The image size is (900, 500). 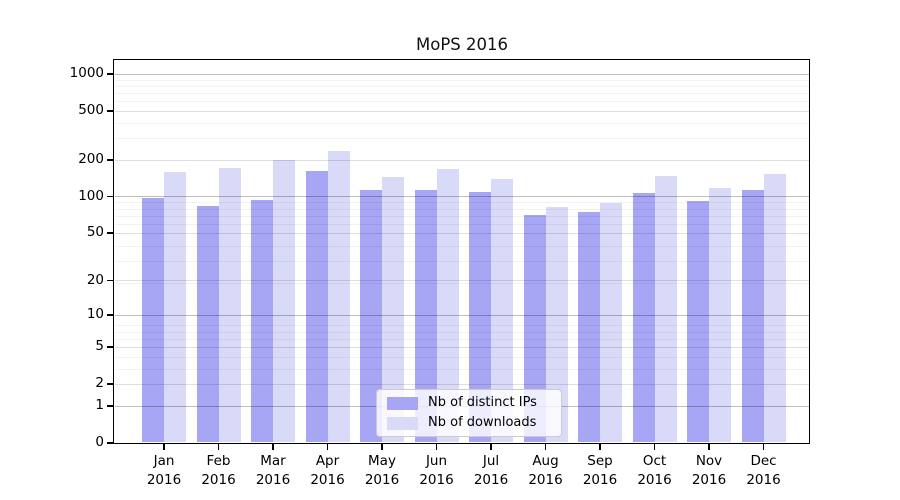 What do you see at coordinates (436, 470) in the screenshot?
I see `x-tick-label: Jun 2016` at bounding box center [436, 470].